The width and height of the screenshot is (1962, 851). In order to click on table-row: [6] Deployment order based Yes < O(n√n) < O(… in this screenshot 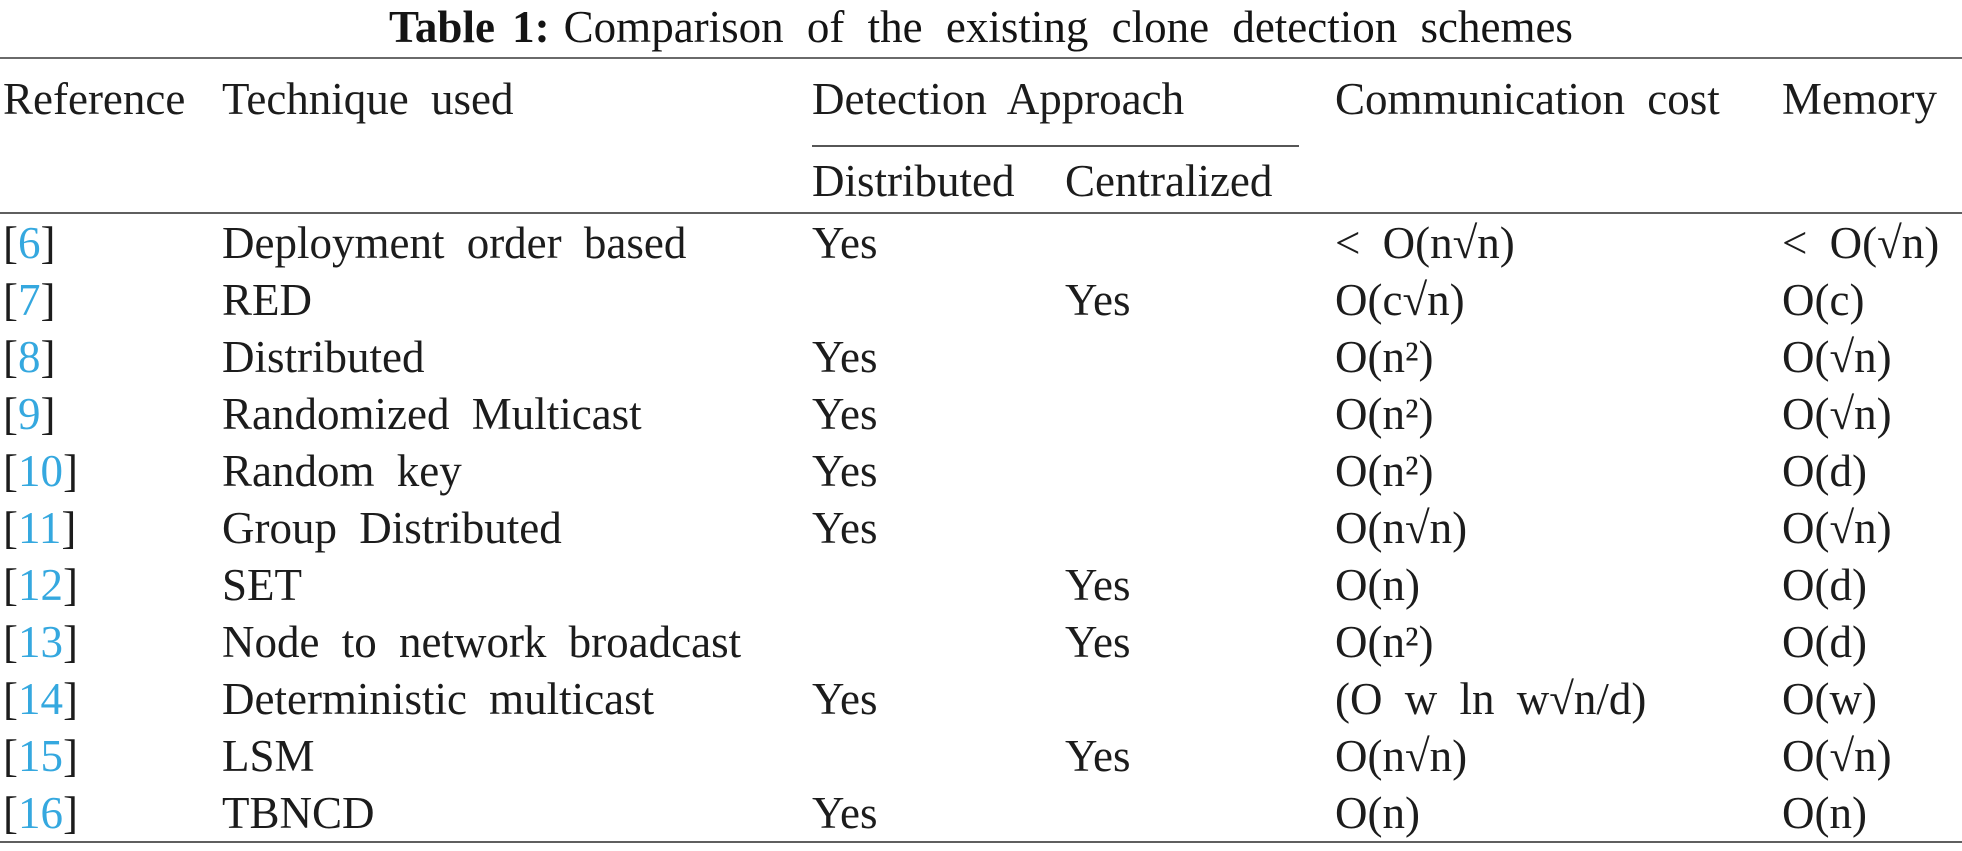, I will do `click(981, 242)`.